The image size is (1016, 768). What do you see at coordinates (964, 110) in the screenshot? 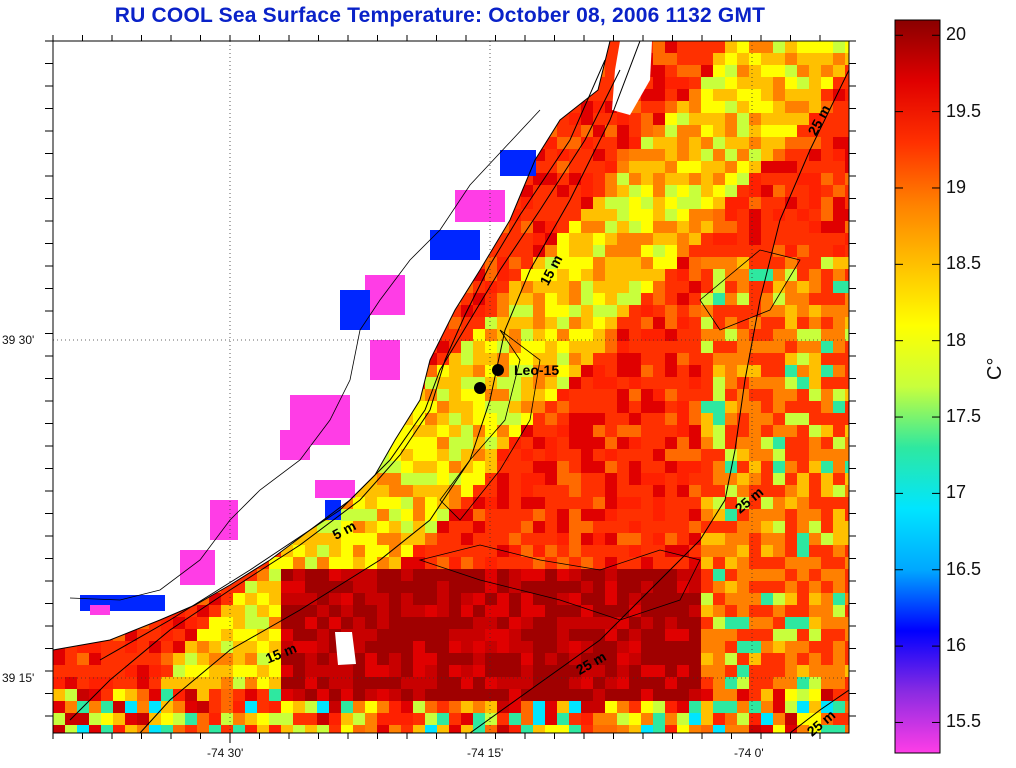
I see `colorbar-tick-label: 19.5` at bounding box center [964, 110].